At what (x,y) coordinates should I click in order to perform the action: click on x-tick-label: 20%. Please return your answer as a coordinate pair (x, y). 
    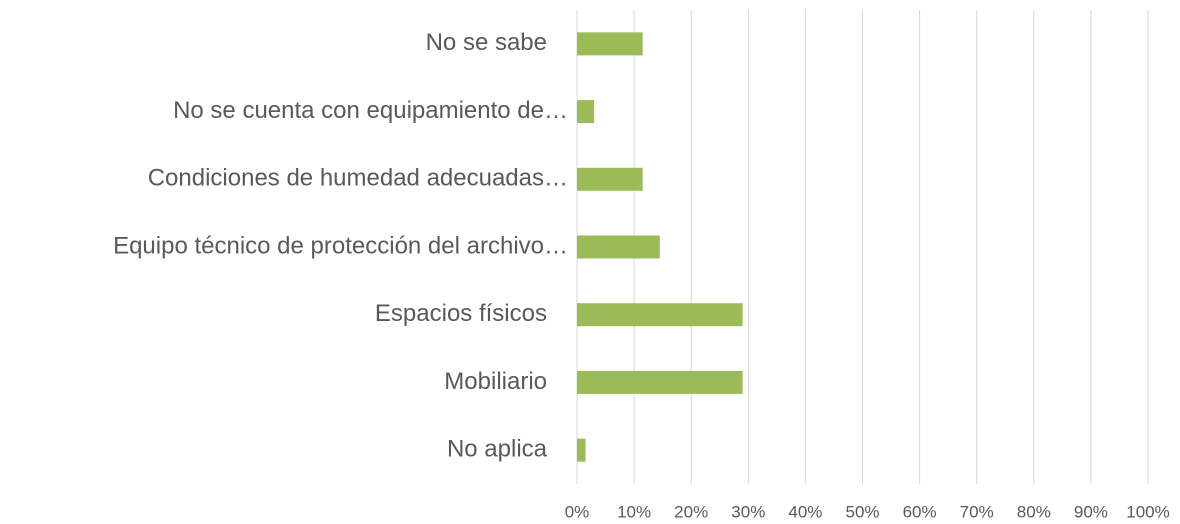
    Looking at the image, I should click on (691, 511).